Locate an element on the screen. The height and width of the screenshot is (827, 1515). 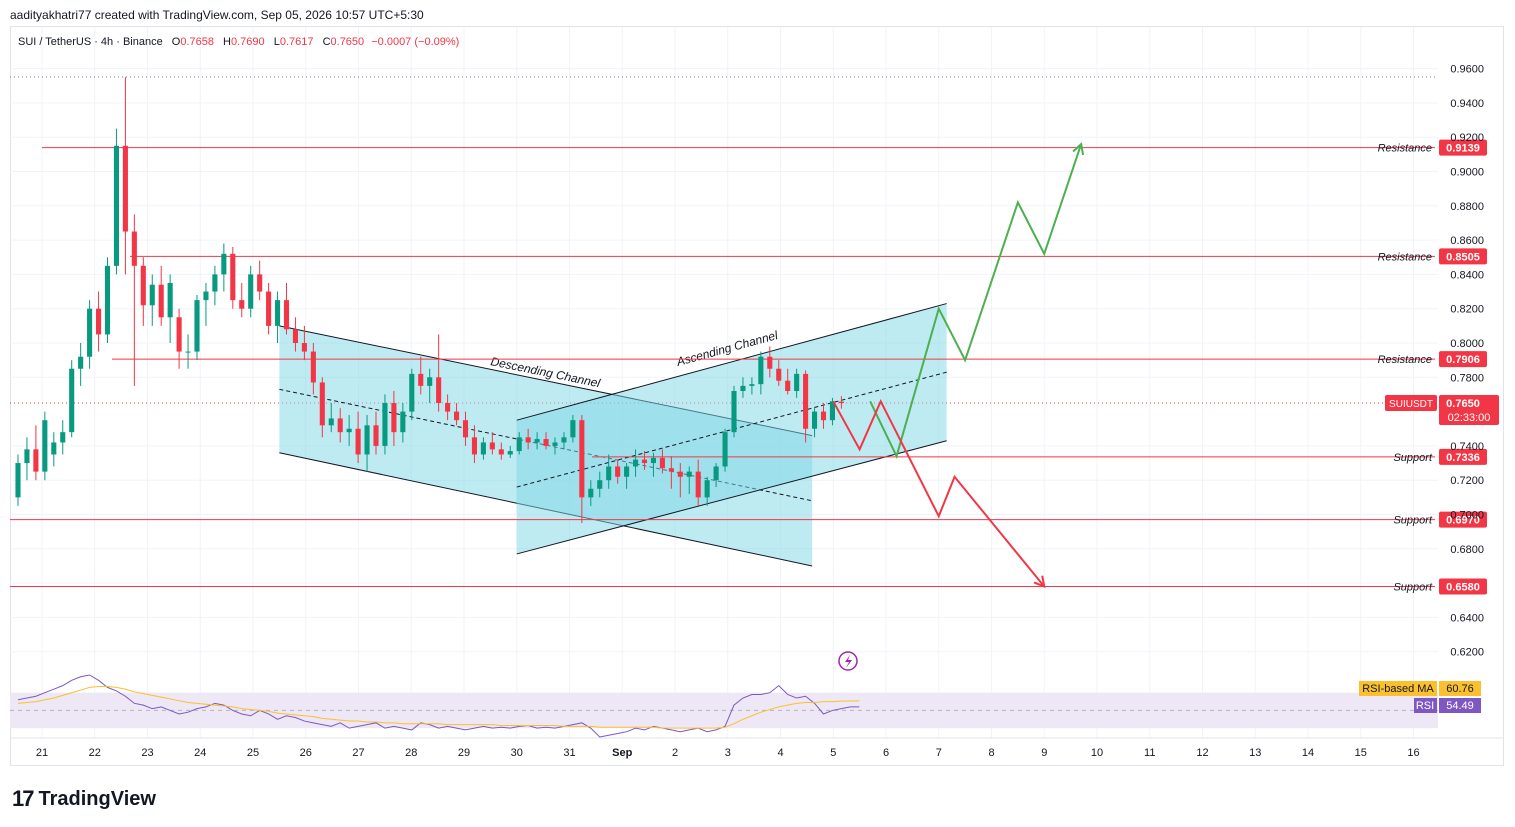
rsi-ma-value-tag is located at coordinates (1460, 688).